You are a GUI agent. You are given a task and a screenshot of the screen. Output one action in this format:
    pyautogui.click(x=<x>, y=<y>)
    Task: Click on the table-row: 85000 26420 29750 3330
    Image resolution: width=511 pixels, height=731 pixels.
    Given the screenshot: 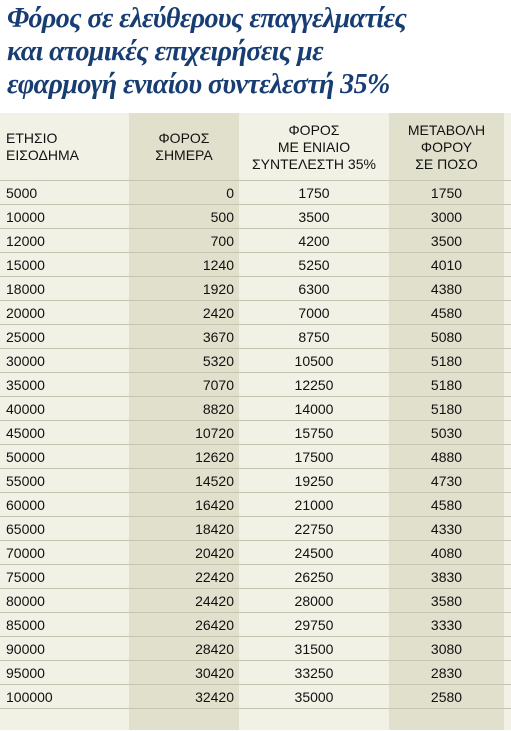 What is the action you would take?
    pyautogui.click(x=255, y=625)
    